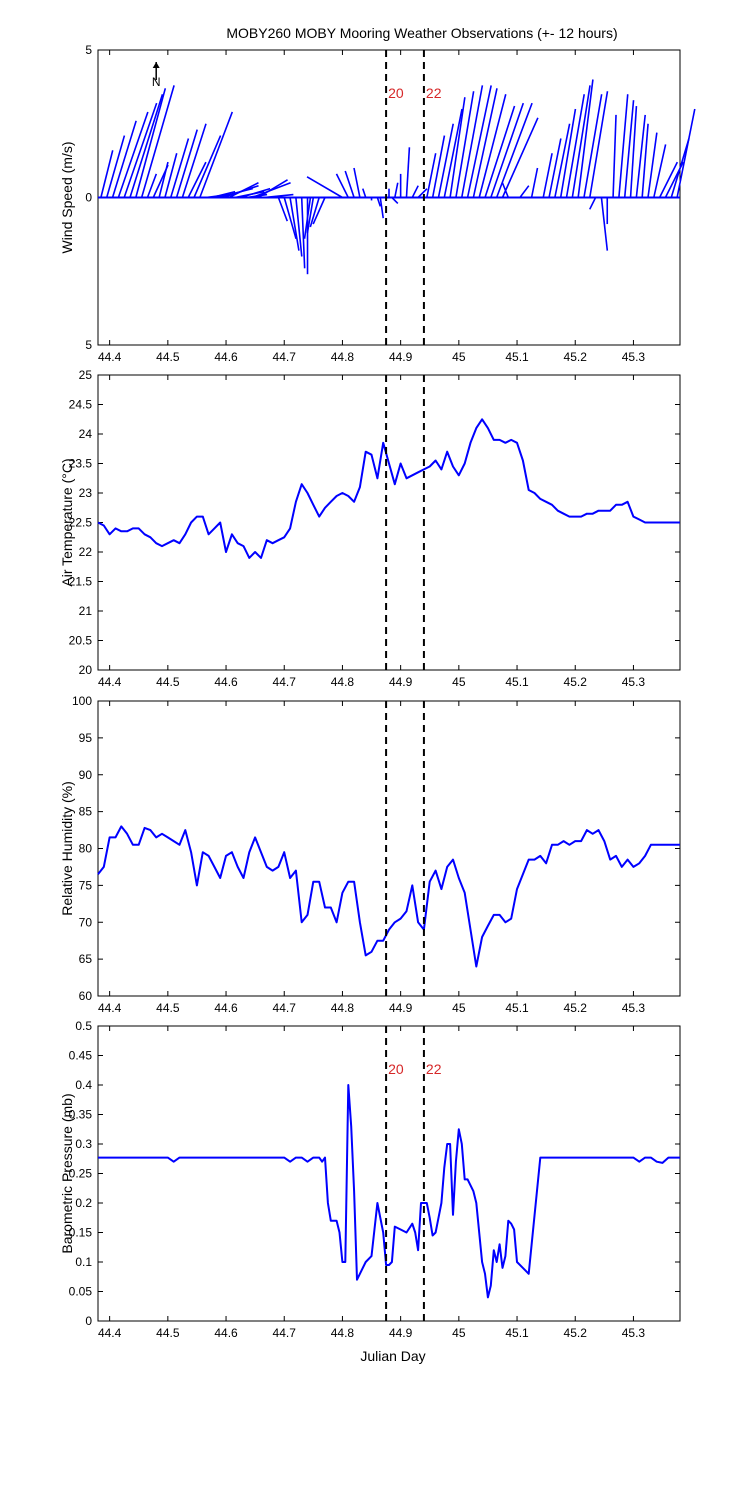 This screenshot has width=750, height=1500. I want to click on y-tick-label: 5, so click(88, 345).